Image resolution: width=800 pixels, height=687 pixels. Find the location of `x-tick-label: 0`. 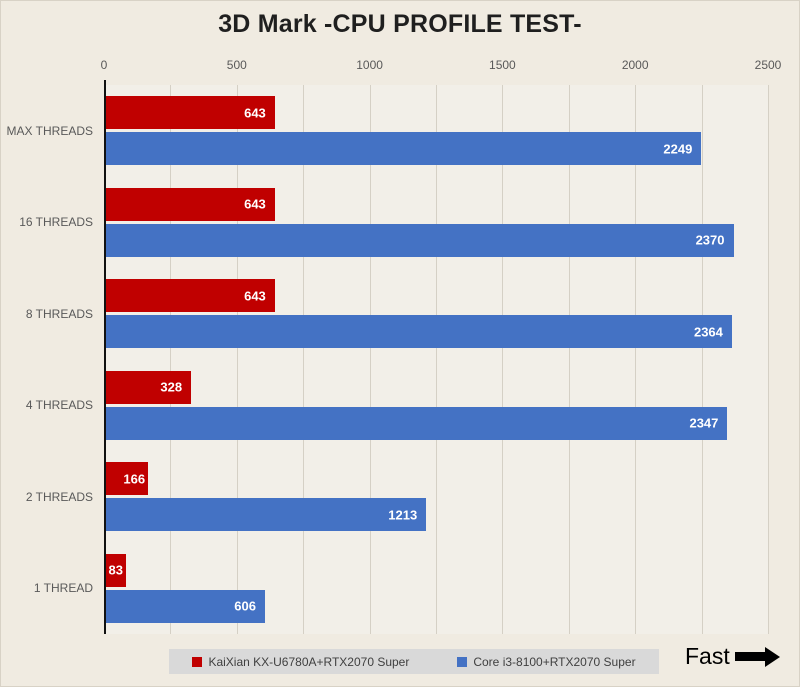

x-tick-label: 0 is located at coordinates (104, 65).